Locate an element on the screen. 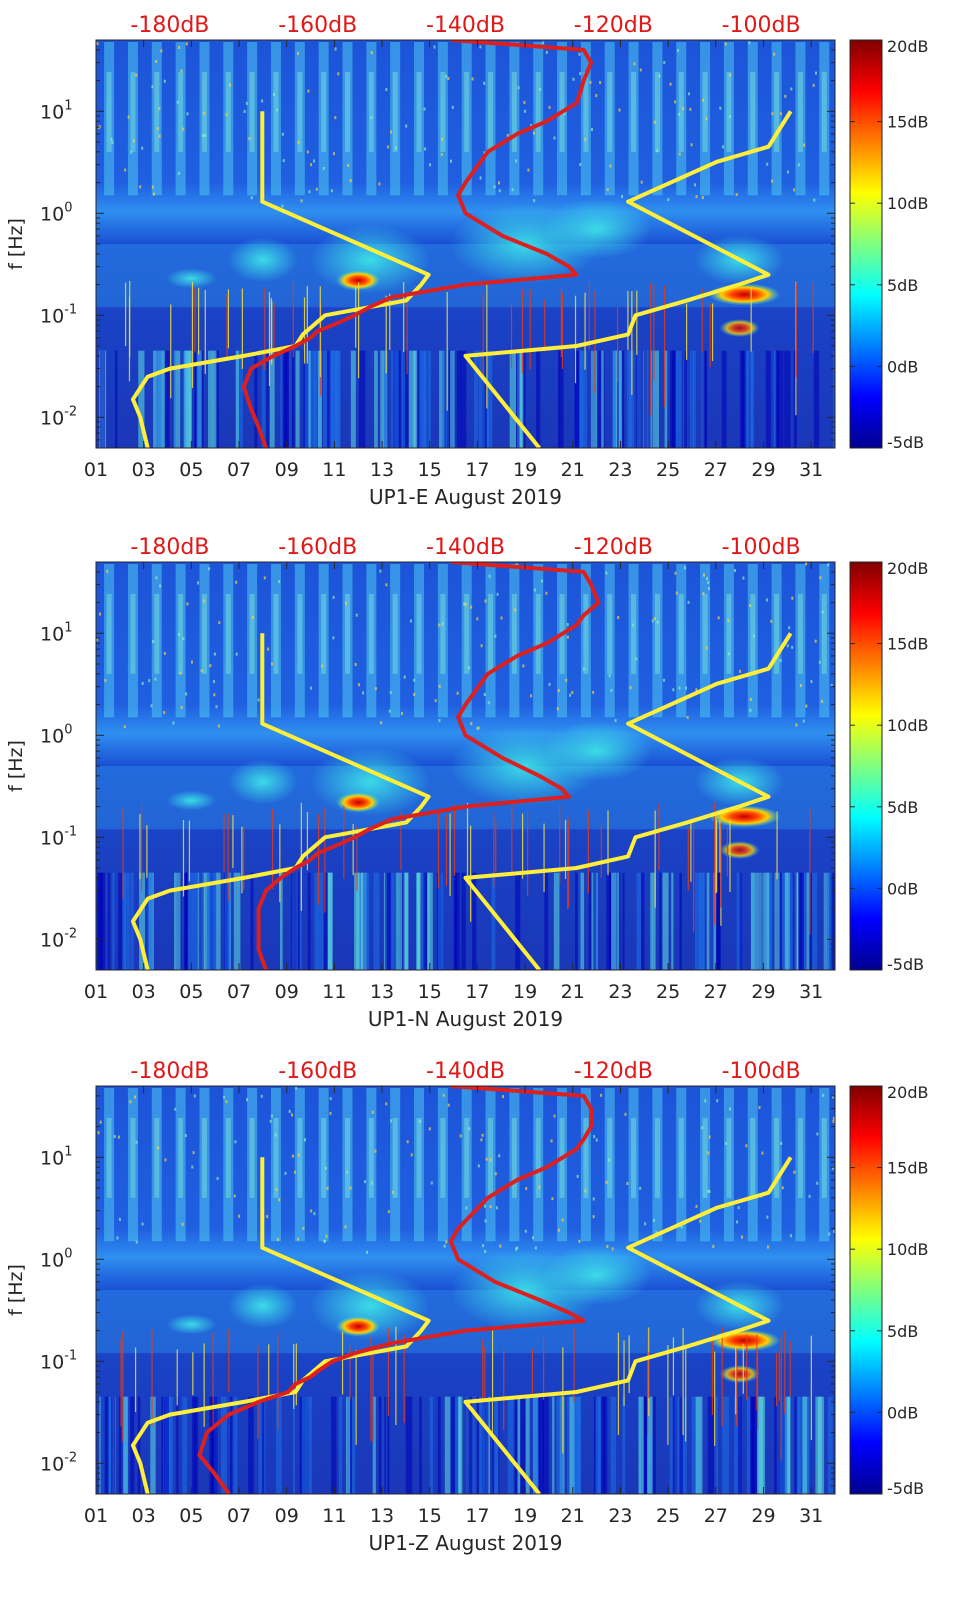 The width and height of the screenshot is (962, 1599). x-tick-label: 27 is located at coordinates (716, 470).